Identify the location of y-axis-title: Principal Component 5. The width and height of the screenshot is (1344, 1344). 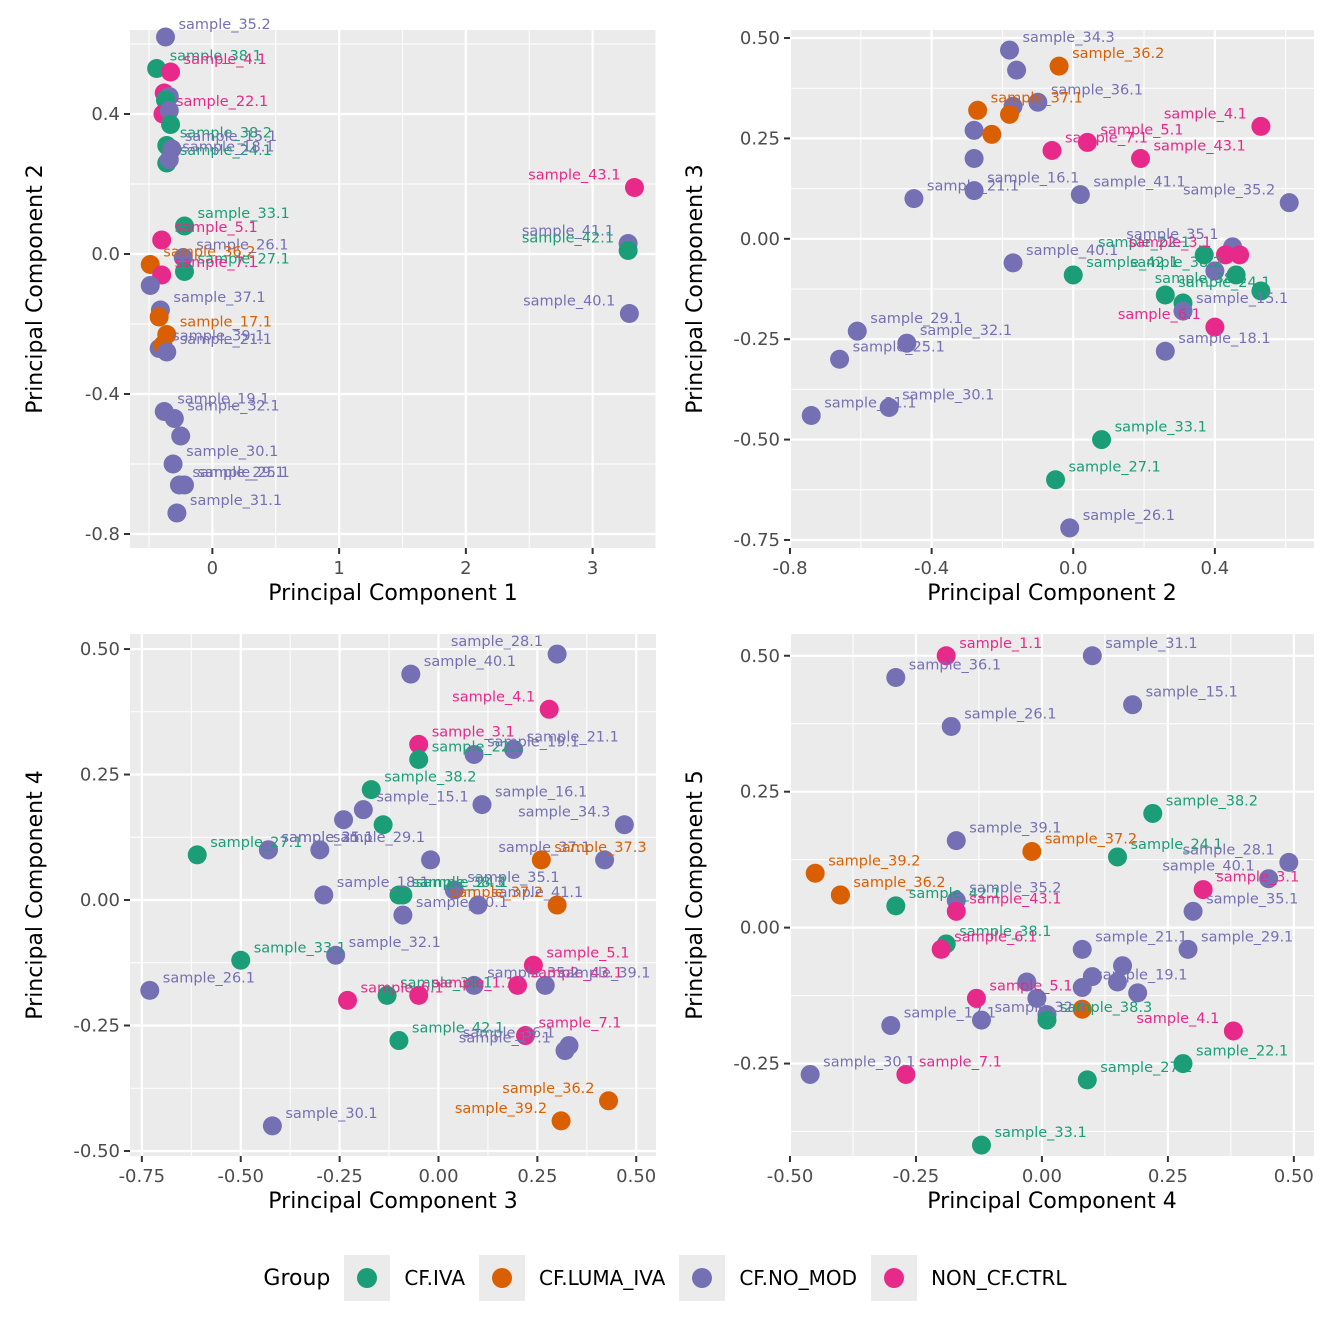
(695, 894).